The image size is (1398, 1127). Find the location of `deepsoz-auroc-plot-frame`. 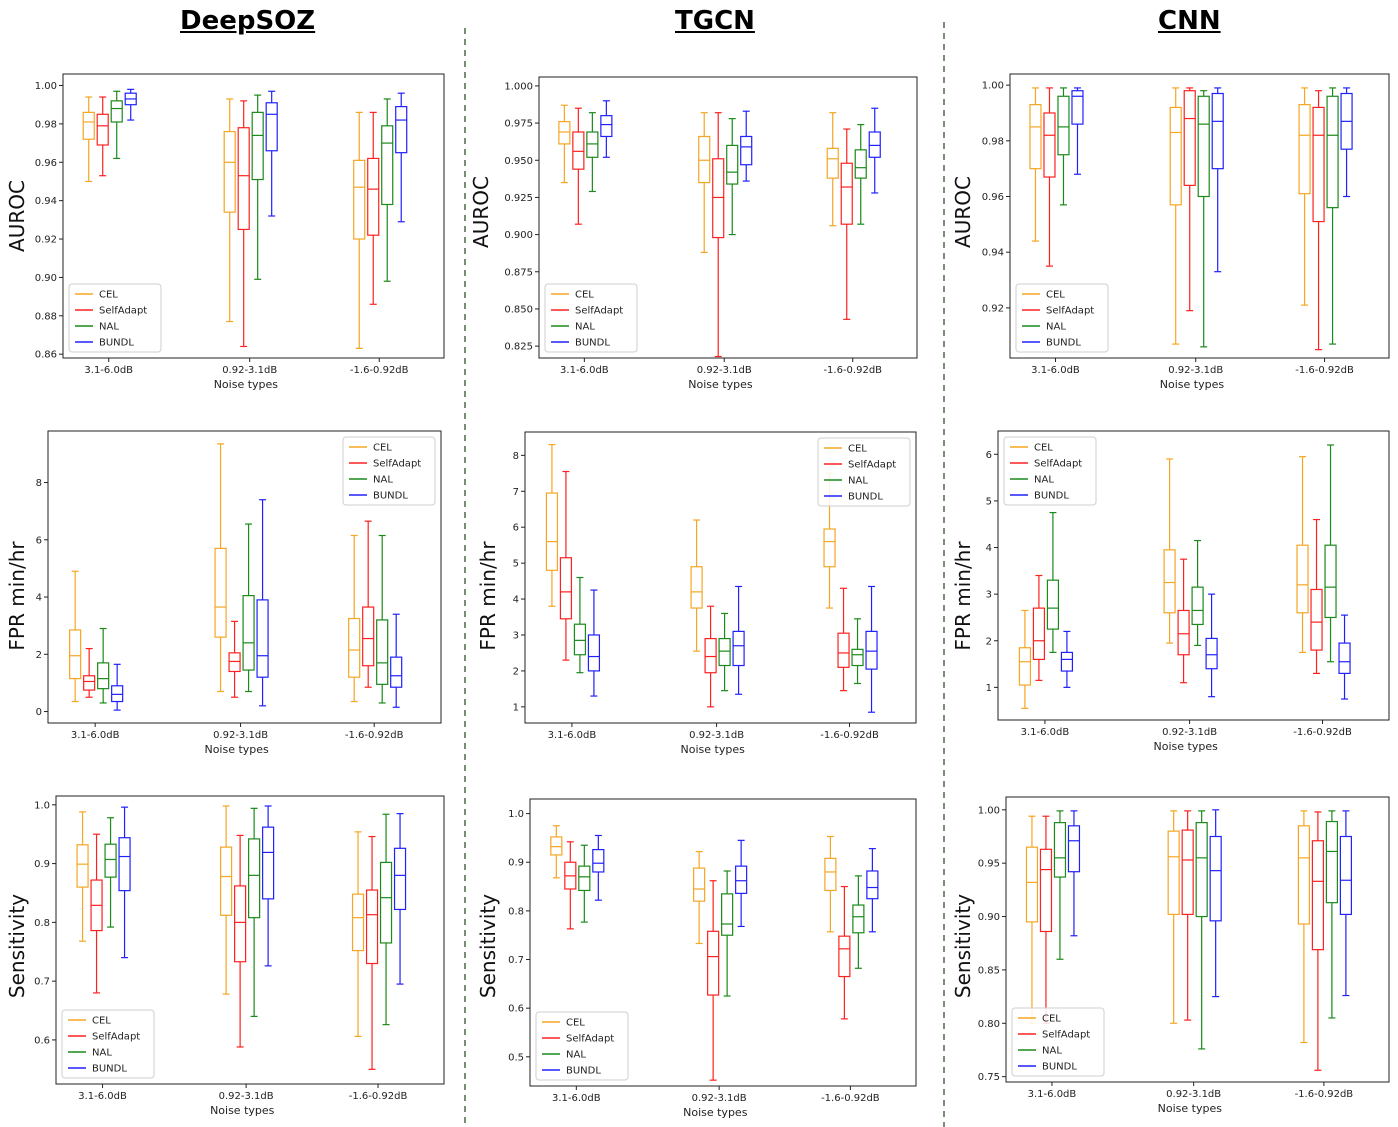

deepsoz-auroc-plot-frame is located at coordinates (253, 216).